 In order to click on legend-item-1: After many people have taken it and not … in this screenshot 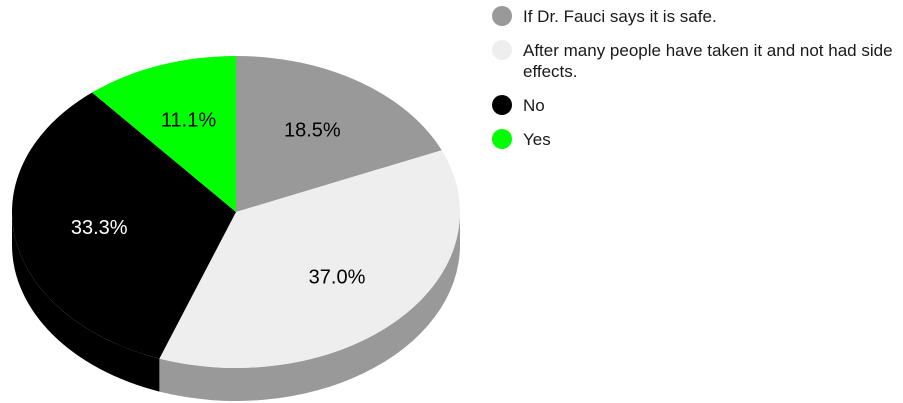, I will do `click(697, 61)`.